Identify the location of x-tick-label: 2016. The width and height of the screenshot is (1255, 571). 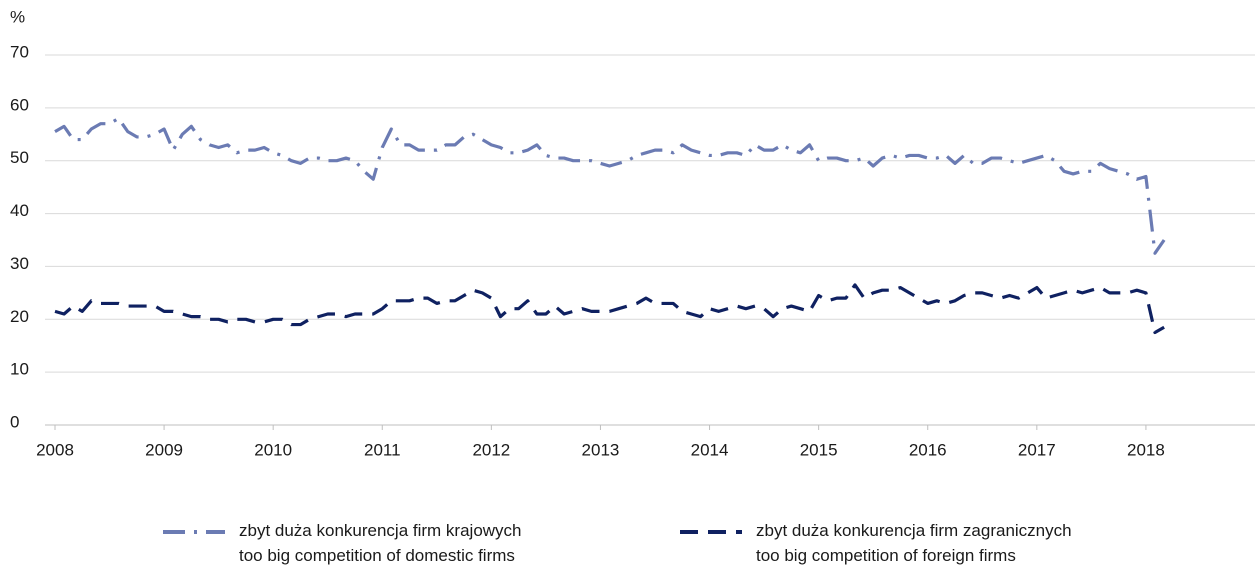
(928, 449).